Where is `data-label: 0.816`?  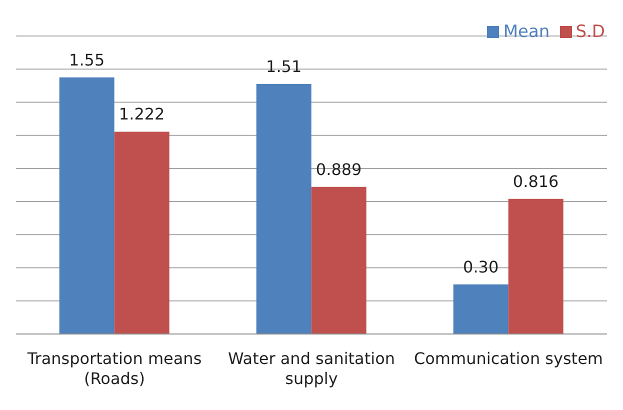 data-label: 0.816 is located at coordinates (535, 181).